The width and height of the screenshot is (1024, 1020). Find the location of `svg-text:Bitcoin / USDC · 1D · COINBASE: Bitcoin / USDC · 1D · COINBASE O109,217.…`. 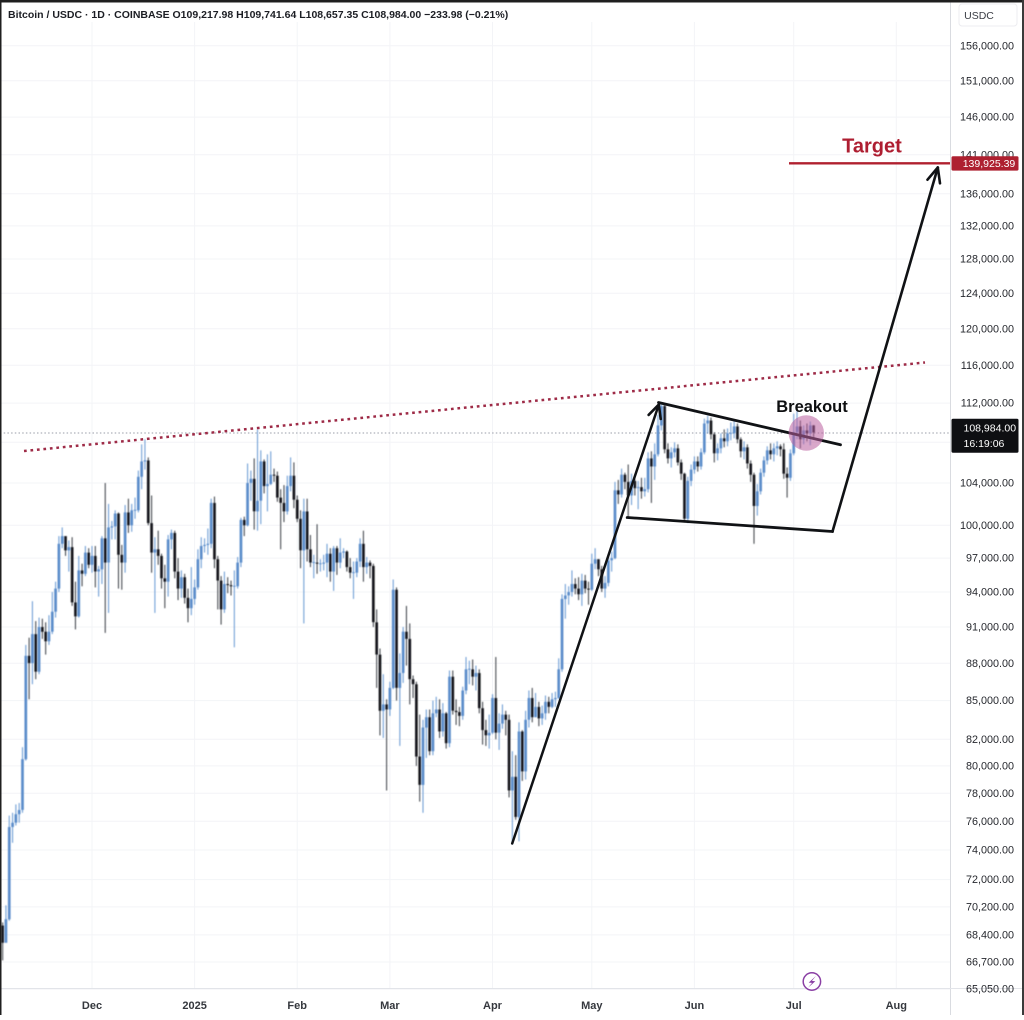

svg-text:Bitcoin / USDC · 1D · COINBASE: Bitcoin / USDC · 1D · COINBASE O109,217.… is located at coordinates (258, 15).